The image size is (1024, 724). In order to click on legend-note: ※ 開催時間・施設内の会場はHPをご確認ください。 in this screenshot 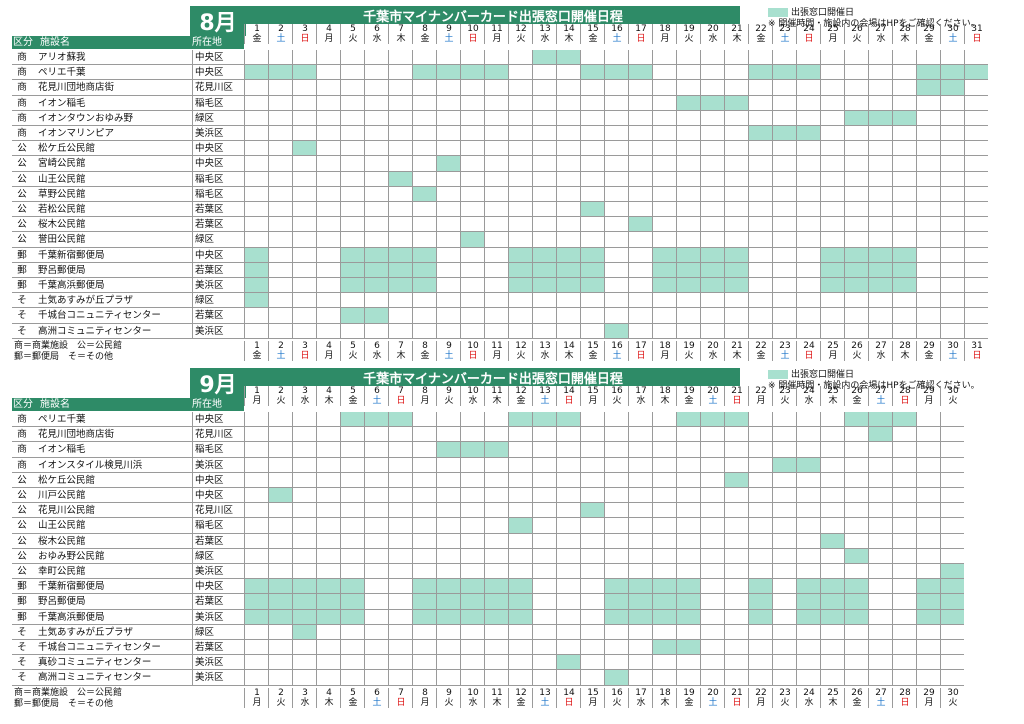, I will do `click(874, 24)`.